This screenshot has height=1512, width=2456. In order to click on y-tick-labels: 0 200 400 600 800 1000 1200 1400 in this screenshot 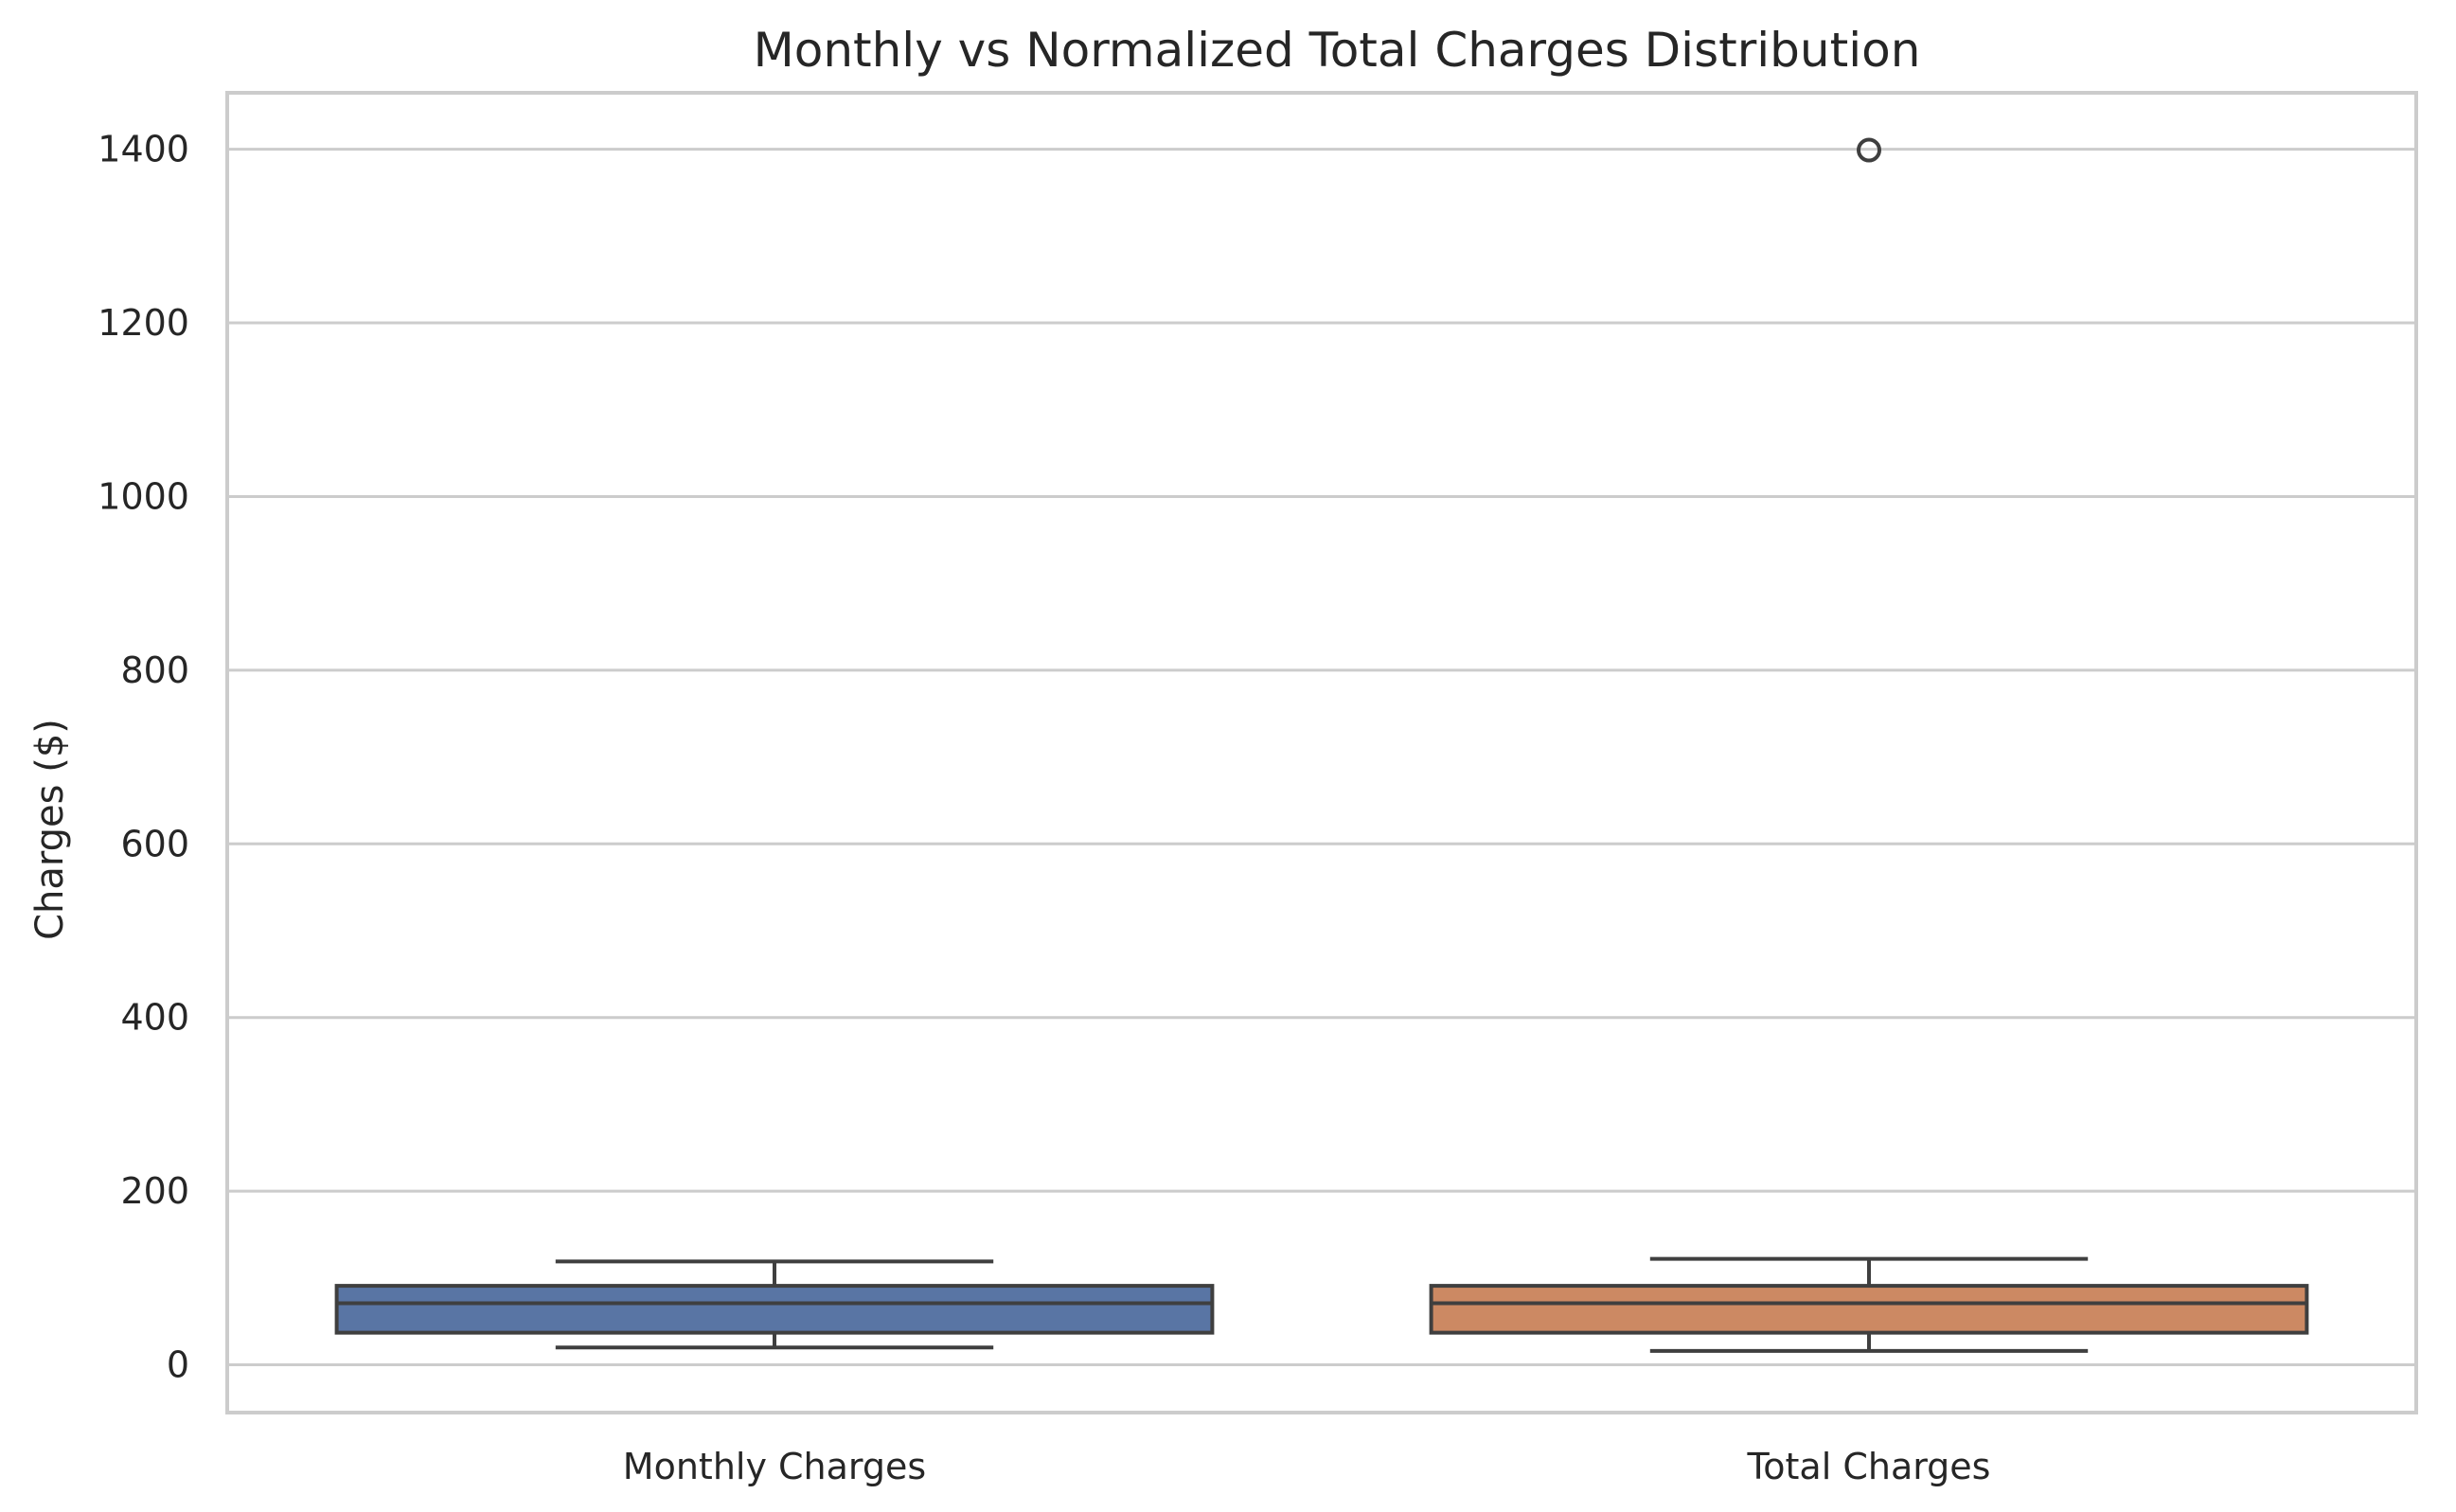, I will do `click(143, 757)`.